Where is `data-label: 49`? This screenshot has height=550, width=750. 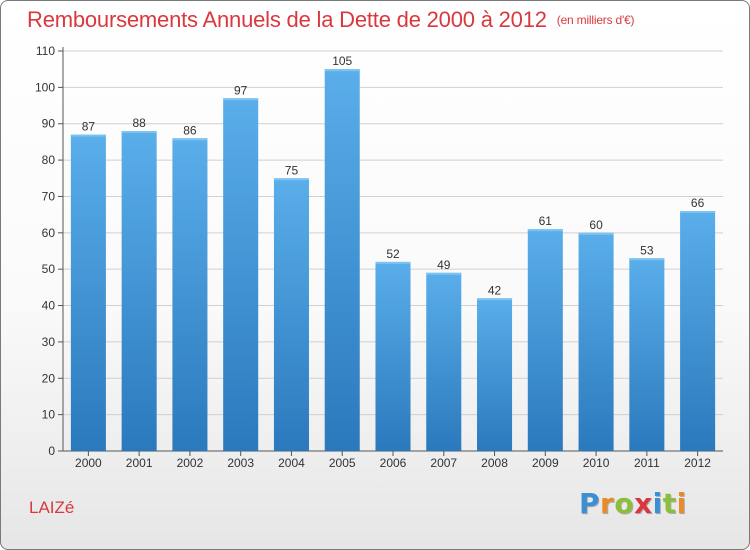 data-label: 49 is located at coordinates (444, 265).